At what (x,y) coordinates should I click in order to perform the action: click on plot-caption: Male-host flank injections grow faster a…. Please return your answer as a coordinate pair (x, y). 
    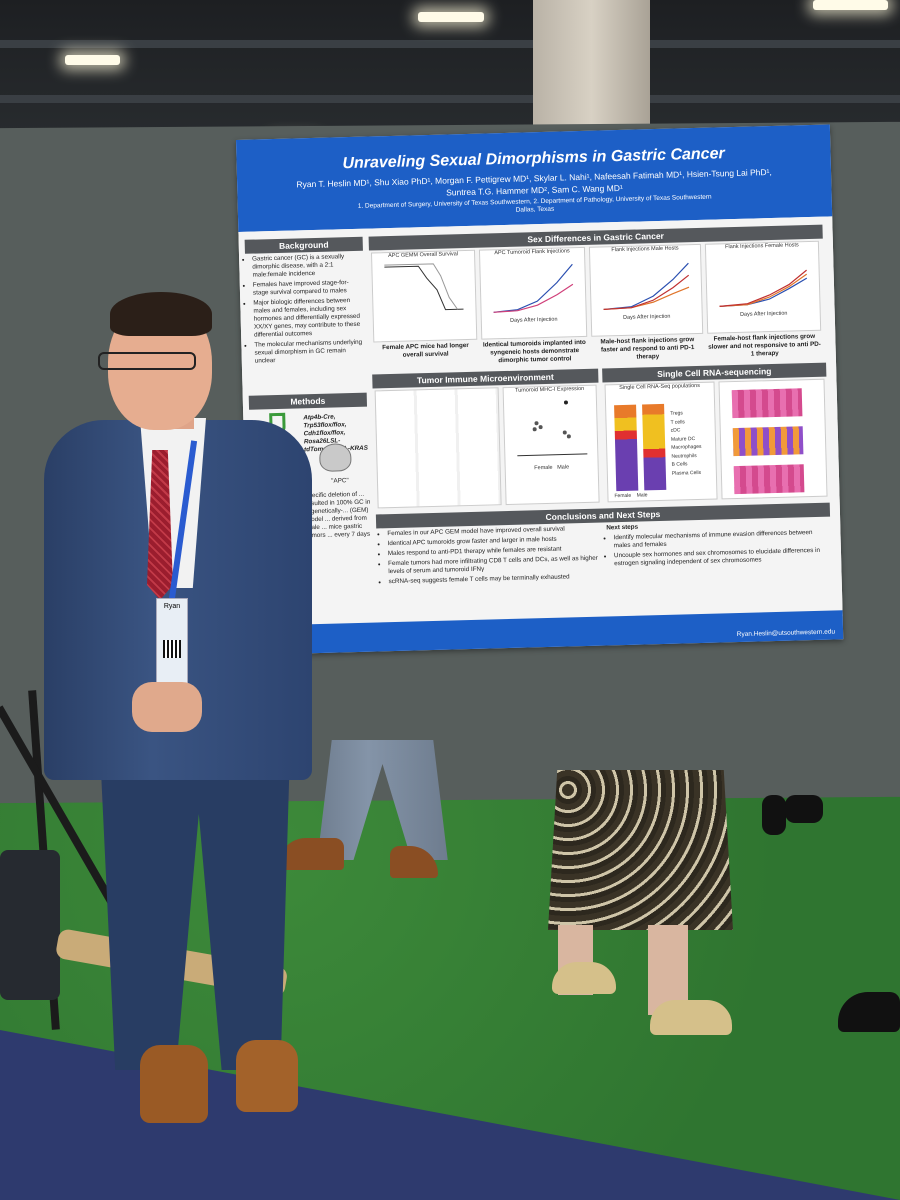
    Looking at the image, I should click on (647, 348).